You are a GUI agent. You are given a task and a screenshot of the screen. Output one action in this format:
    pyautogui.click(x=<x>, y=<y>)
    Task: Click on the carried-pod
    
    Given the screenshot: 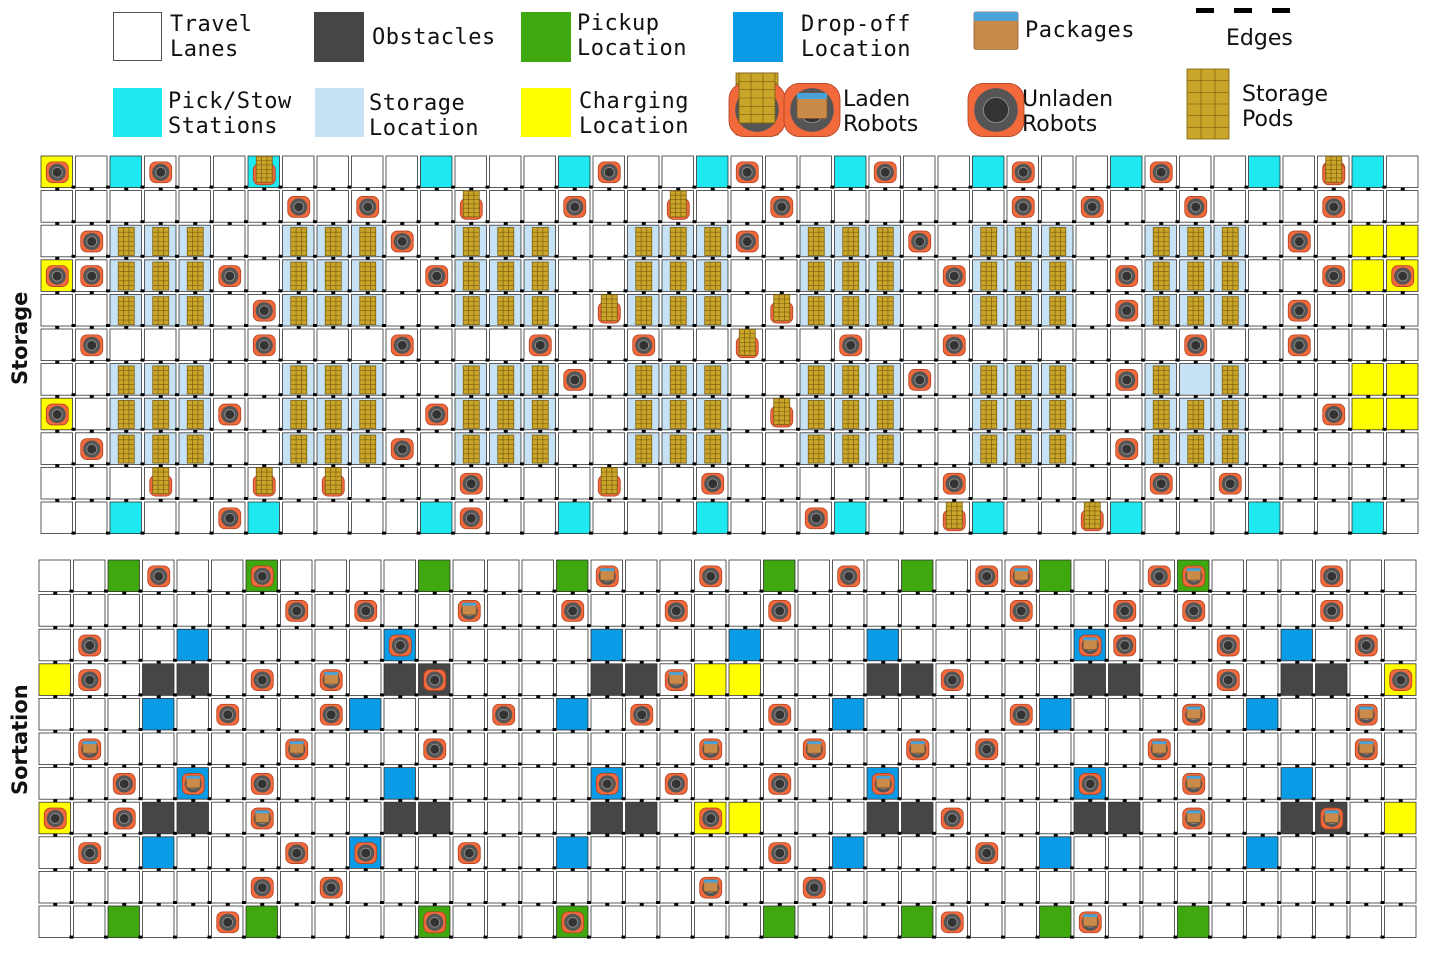 What is the action you would take?
    pyautogui.click(x=954, y=515)
    